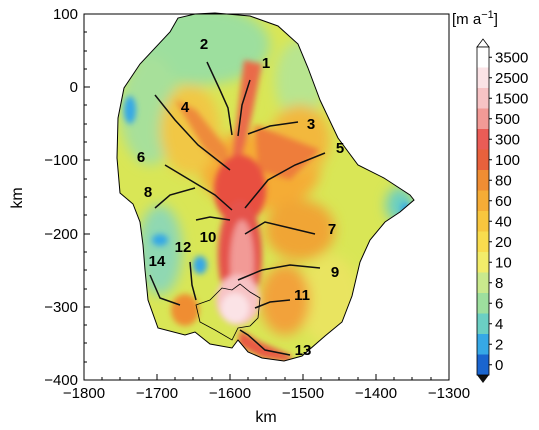 This screenshot has width=539, height=430. Describe the element at coordinates (332, 229) in the screenshot. I see `flowline-label-7: 7` at that location.